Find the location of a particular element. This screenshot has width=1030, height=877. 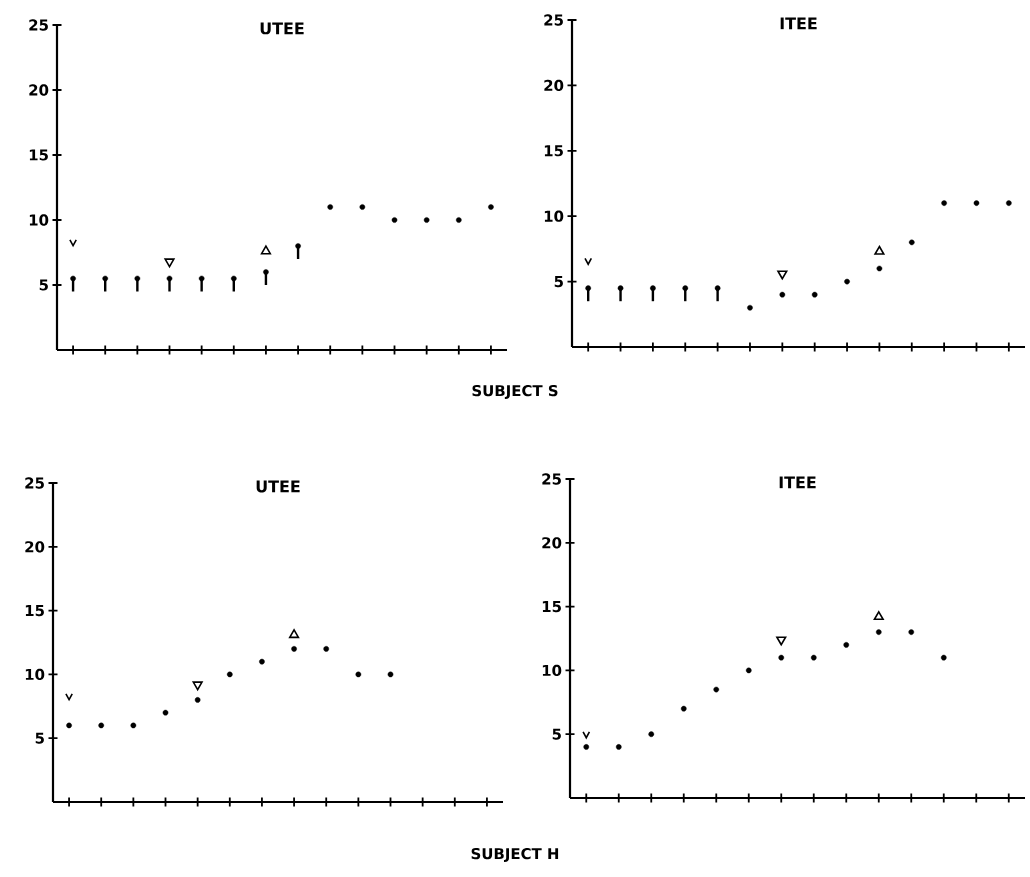

text: SUBJECT H is located at coordinates (515, 855).